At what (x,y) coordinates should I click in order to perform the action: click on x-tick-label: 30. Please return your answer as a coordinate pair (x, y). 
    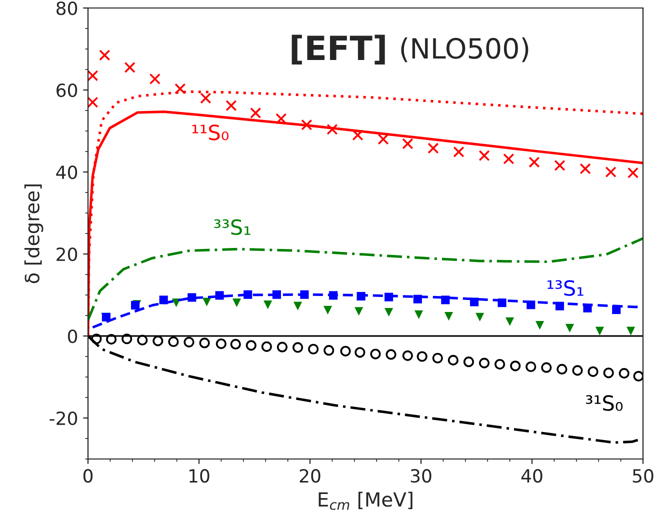
    Looking at the image, I should click on (421, 476).